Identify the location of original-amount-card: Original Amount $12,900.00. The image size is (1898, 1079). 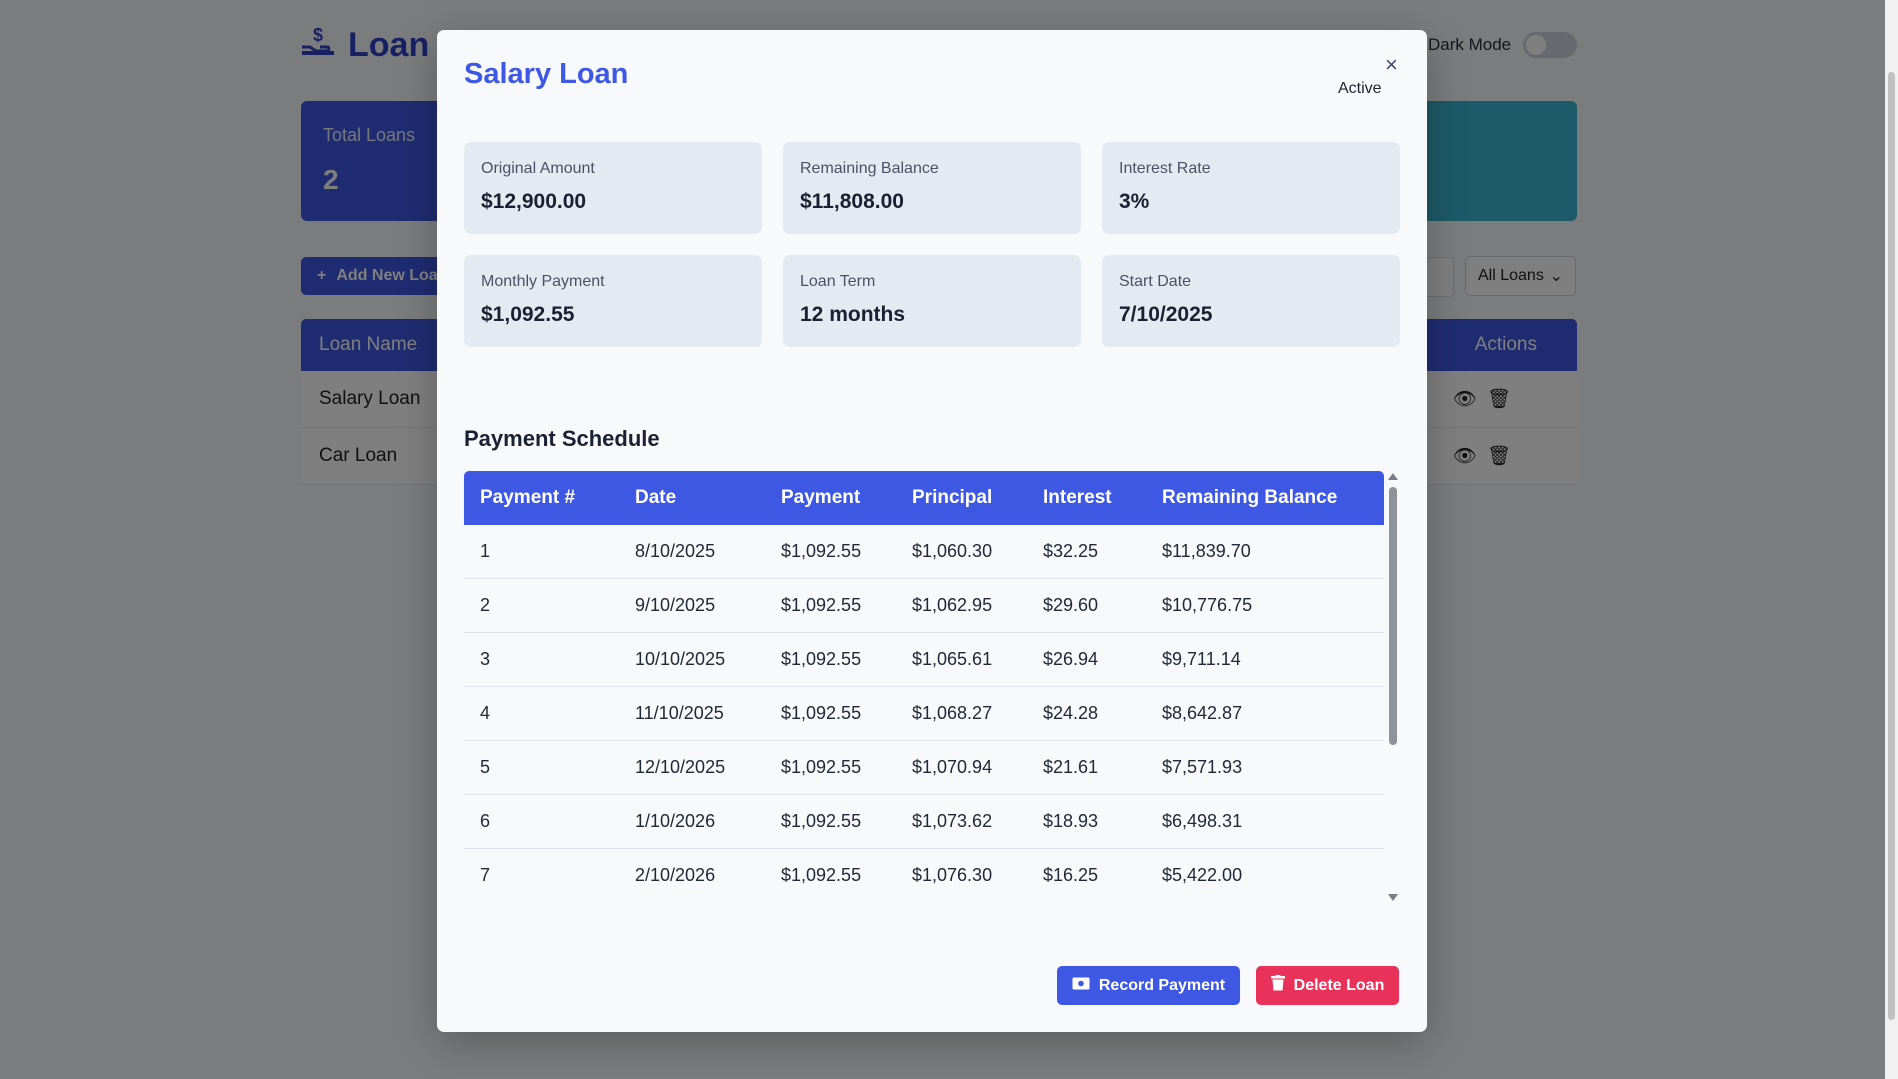
(613, 188).